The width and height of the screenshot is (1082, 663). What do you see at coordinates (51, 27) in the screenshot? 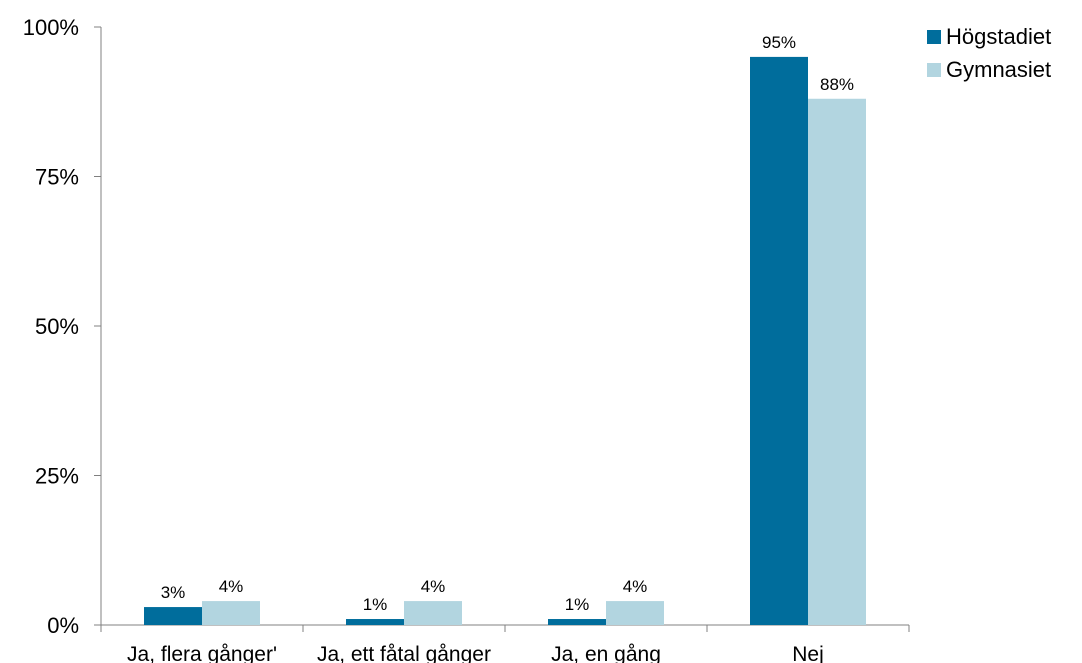
I see `y-tick-label: 100%` at bounding box center [51, 27].